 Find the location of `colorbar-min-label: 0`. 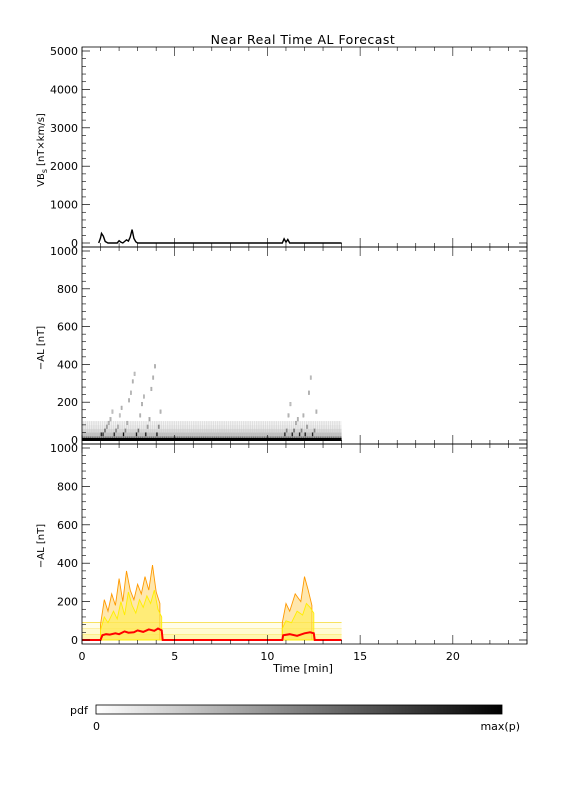

colorbar-min-label: 0 is located at coordinates (96, 726).